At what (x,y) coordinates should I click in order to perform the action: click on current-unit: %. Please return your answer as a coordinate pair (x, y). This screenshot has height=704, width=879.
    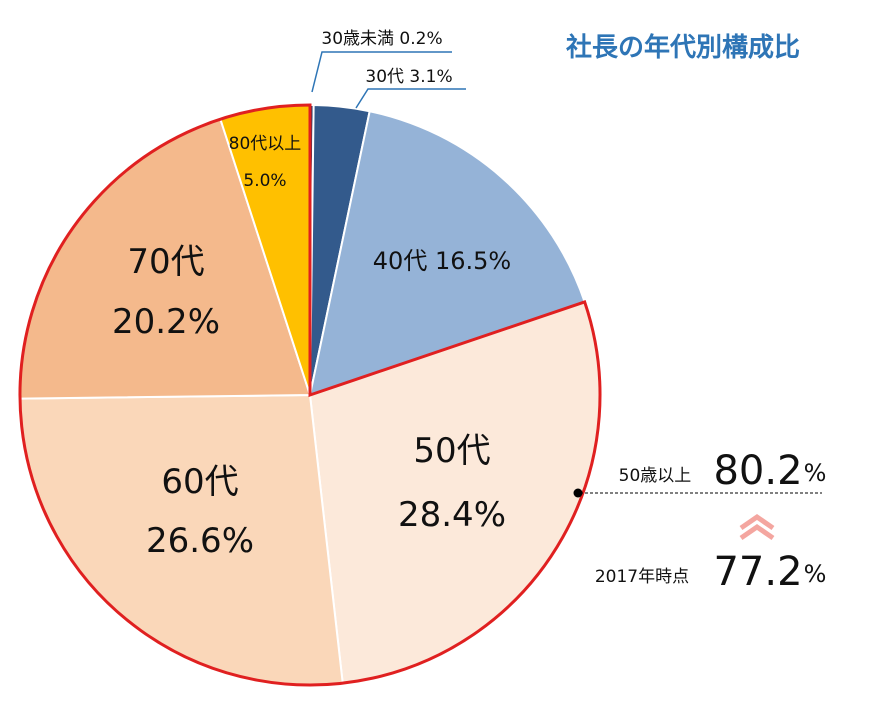
    Looking at the image, I should click on (815, 473).